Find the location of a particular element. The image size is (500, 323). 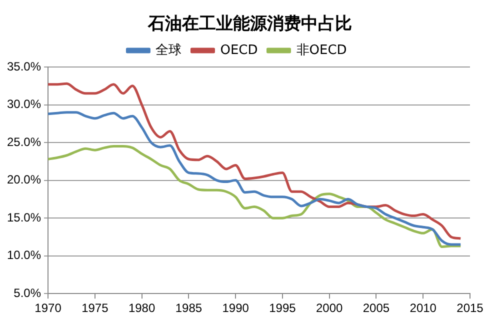

x-tick-label: 1995 is located at coordinates (282, 308).